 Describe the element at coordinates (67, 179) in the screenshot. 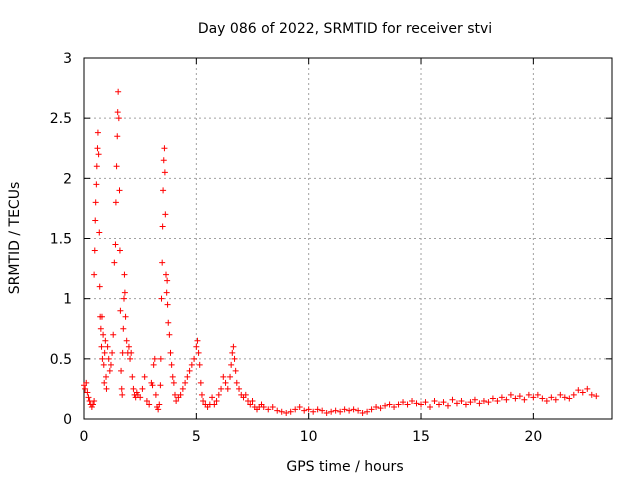

I see `y-tick-label: 2` at that location.